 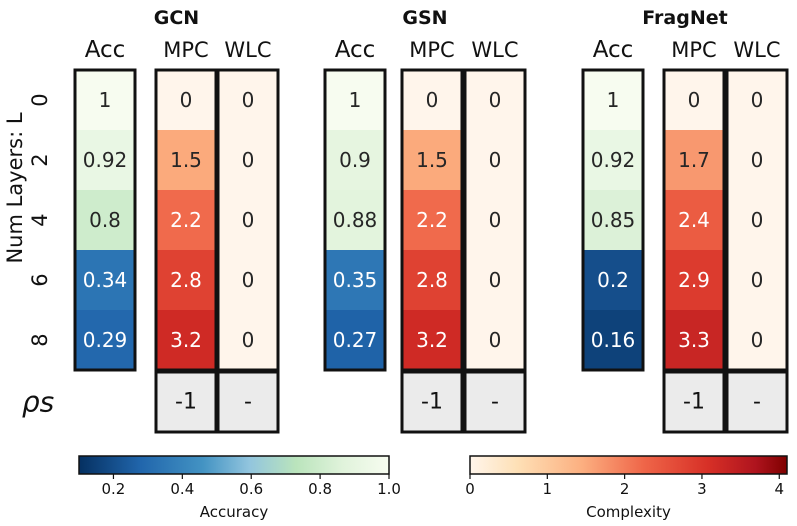 I want to click on mpc-value-label: 2.9, so click(x=694, y=280).